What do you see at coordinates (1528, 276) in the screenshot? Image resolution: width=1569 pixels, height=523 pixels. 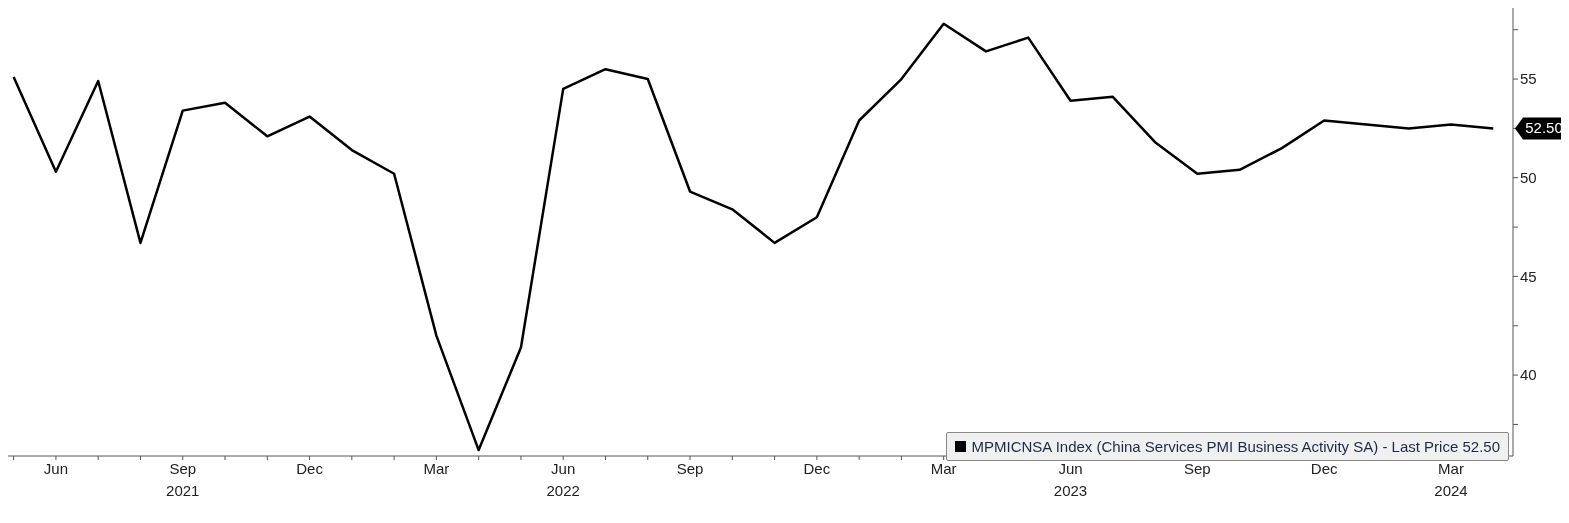 I see `y-tick-label: 45` at bounding box center [1528, 276].